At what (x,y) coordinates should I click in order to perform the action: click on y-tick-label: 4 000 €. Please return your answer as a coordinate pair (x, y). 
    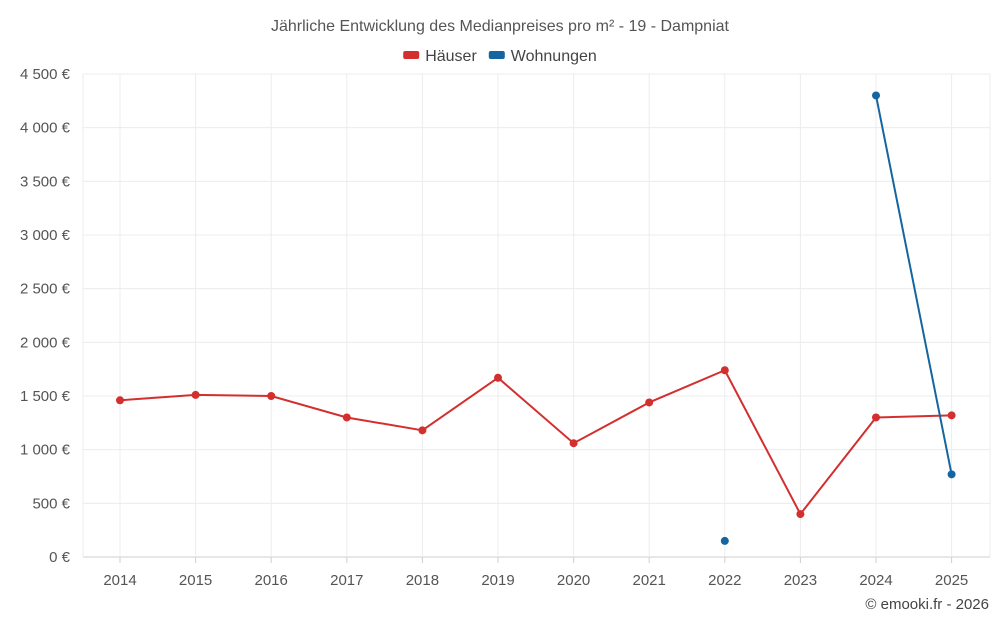
    Looking at the image, I should click on (45, 128).